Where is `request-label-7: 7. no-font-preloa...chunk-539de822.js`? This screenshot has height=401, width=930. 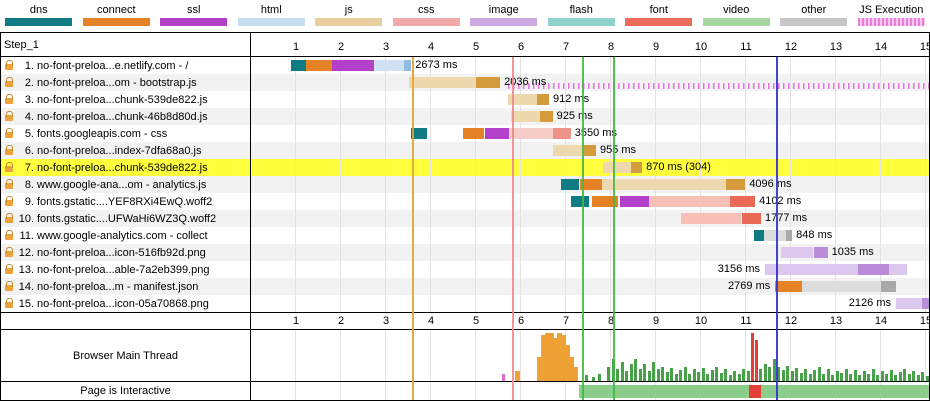
request-label-7: 7. no-font-preloa...chunk-539de822.js is located at coordinates (126, 167).